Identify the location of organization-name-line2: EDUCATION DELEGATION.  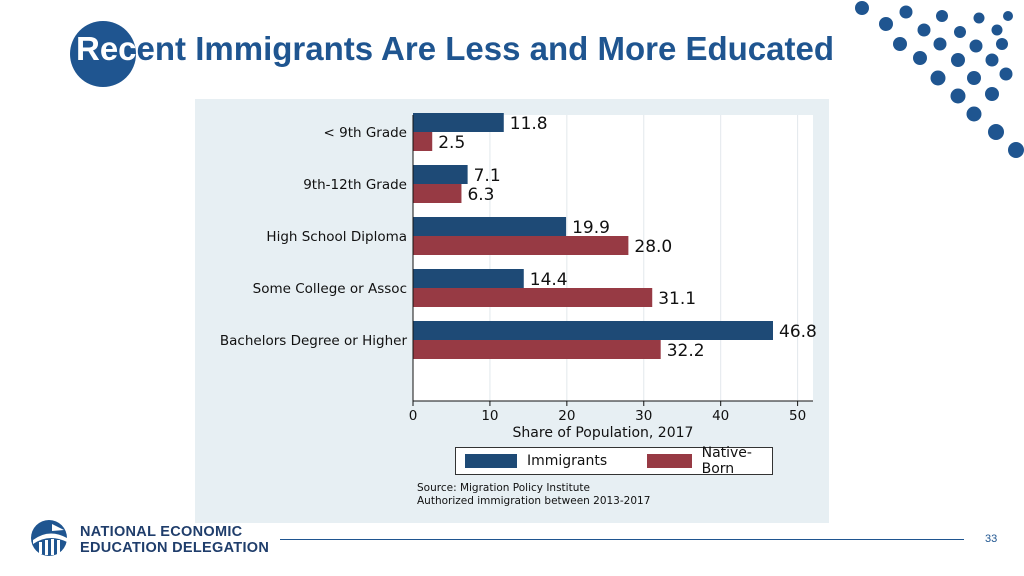
(175, 548).